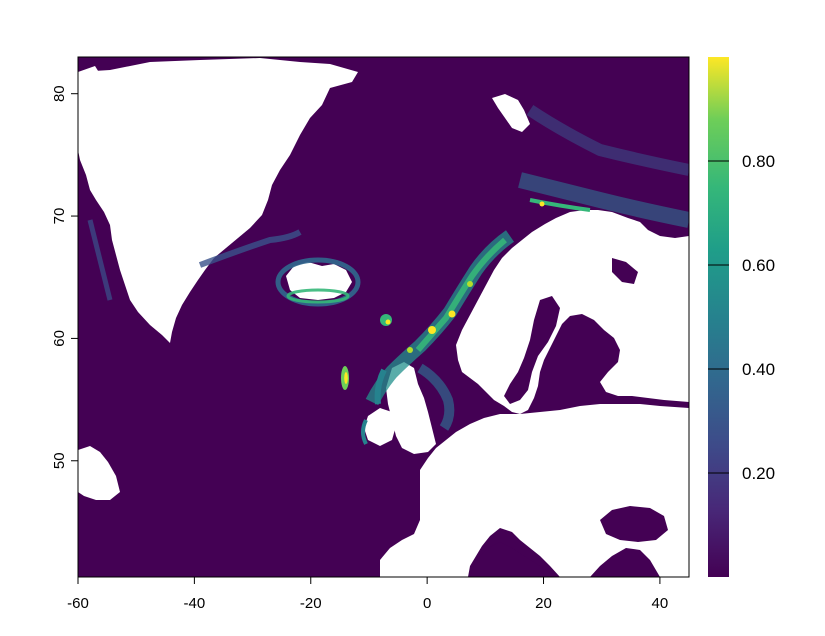 This screenshot has width=825, height=636. What do you see at coordinates (543, 603) in the screenshot?
I see `x-tick-label: 20` at bounding box center [543, 603].